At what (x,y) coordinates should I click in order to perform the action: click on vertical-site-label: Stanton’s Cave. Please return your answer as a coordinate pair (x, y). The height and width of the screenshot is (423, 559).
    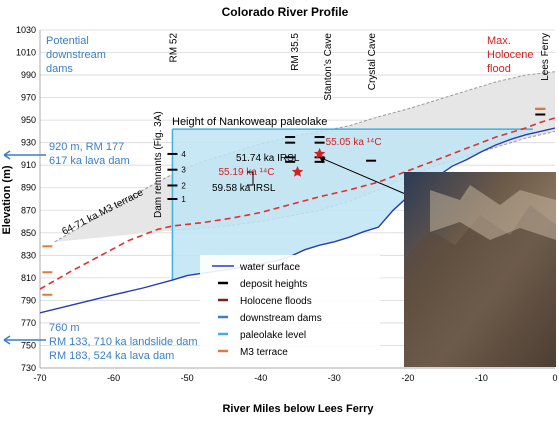
    Looking at the image, I should click on (328, 67).